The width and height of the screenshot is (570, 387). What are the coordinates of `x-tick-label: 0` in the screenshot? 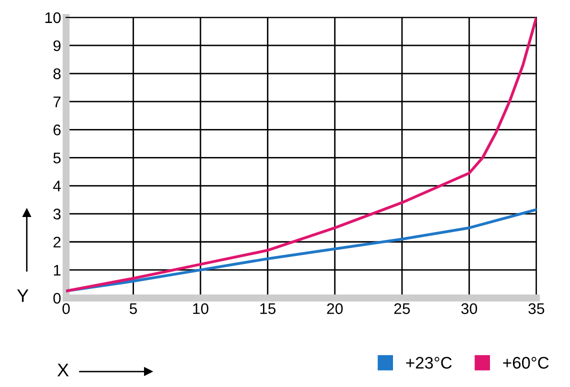 It's located at (66, 308).